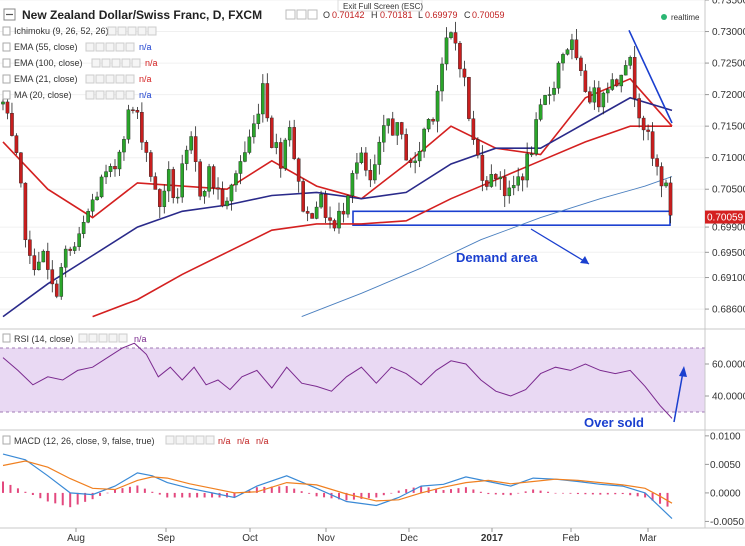 Image resolution: width=745 pixels, height=546 pixels. Describe the element at coordinates (337, 482) in the screenshot. I see `macd-series-line` at that location.